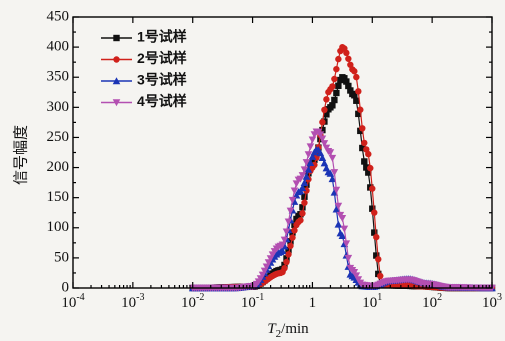 Image resolution: width=505 pixels, height=341 pixels. I want to click on y-tick-label: 0, so click(66, 287).